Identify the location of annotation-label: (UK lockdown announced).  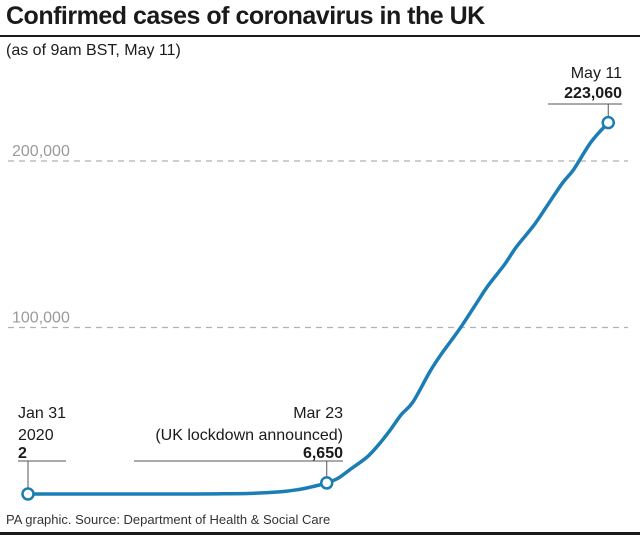
(249, 435).